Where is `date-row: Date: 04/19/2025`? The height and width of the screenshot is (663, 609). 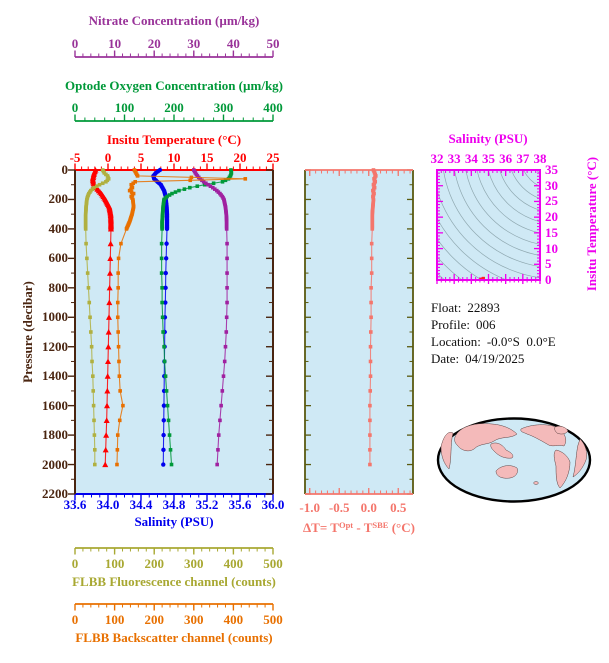 date-row: Date: 04/19/2025 is located at coordinates (493, 359).